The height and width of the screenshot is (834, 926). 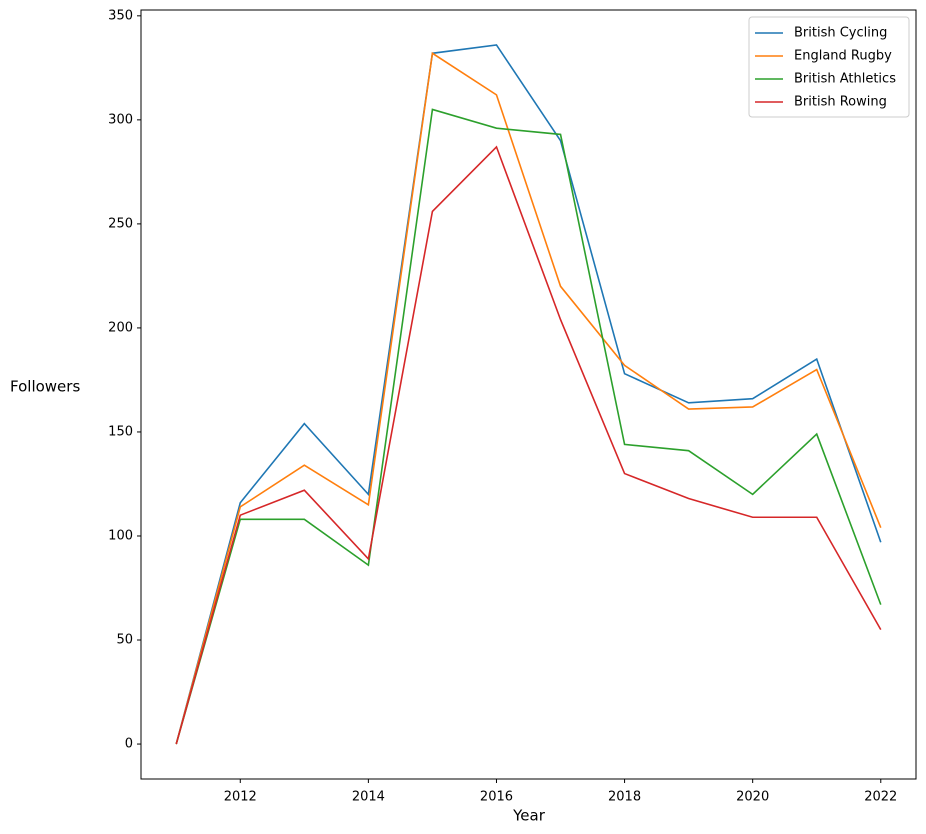 I want to click on x-tick-label: 2022, so click(x=880, y=797).